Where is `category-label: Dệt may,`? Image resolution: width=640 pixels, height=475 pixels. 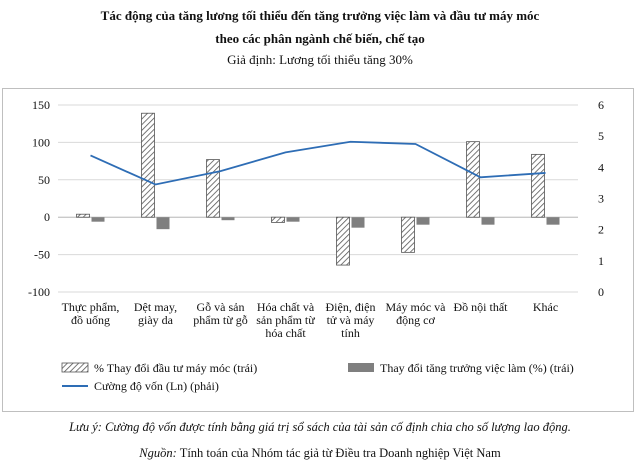
category-label: Dệt may, is located at coordinates (155, 307).